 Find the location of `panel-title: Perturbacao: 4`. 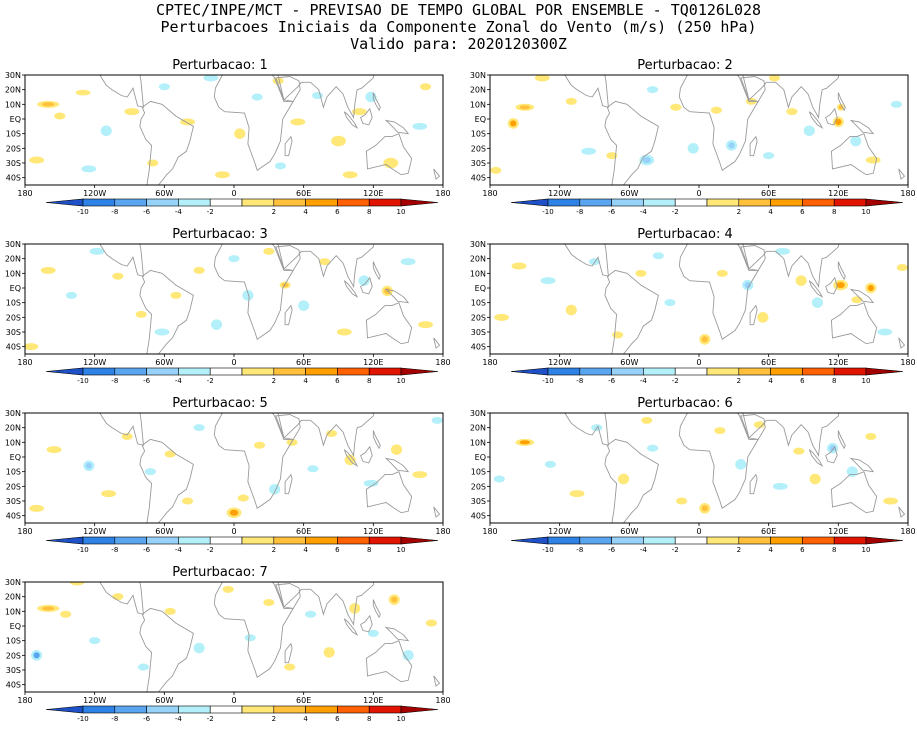

panel-title: Perturbacao: 4 is located at coordinates (685, 234).